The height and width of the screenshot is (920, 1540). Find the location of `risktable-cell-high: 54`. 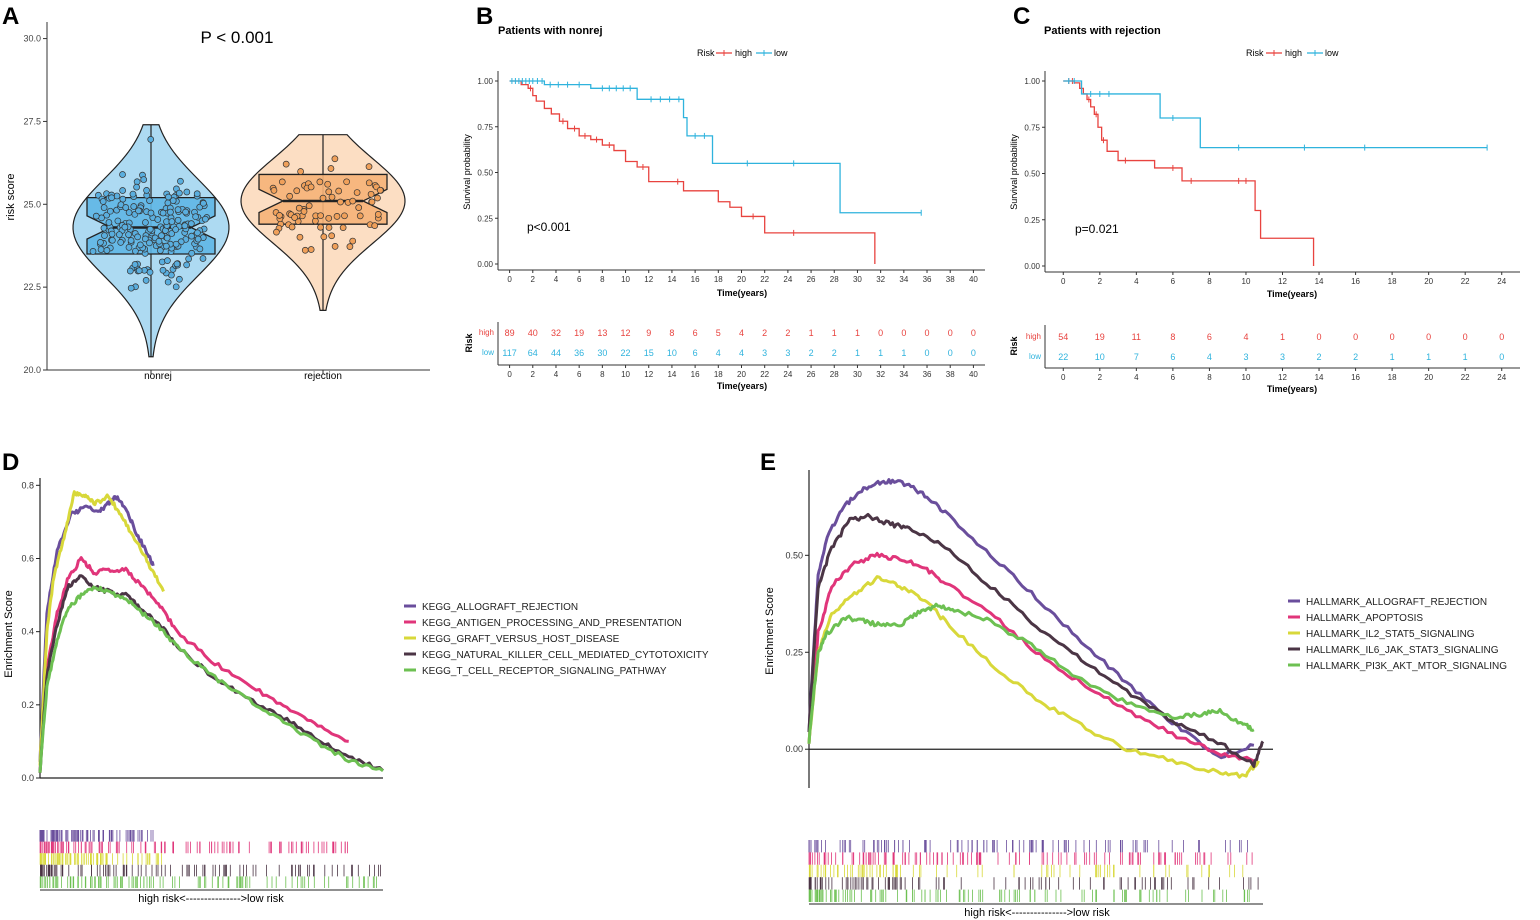

risktable-cell-high: 54 is located at coordinates (1063, 337).